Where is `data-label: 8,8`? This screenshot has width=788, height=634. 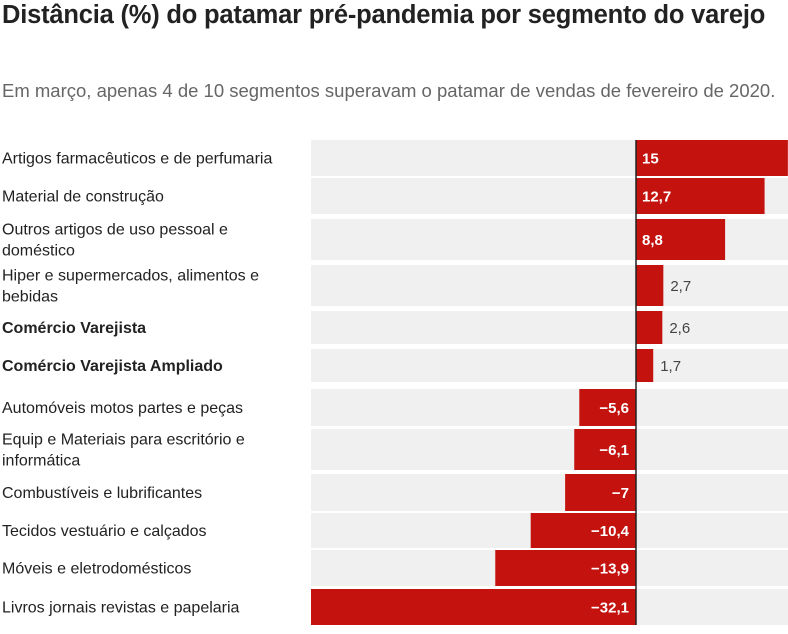
data-label: 8,8 is located at coordinates (652, 240).